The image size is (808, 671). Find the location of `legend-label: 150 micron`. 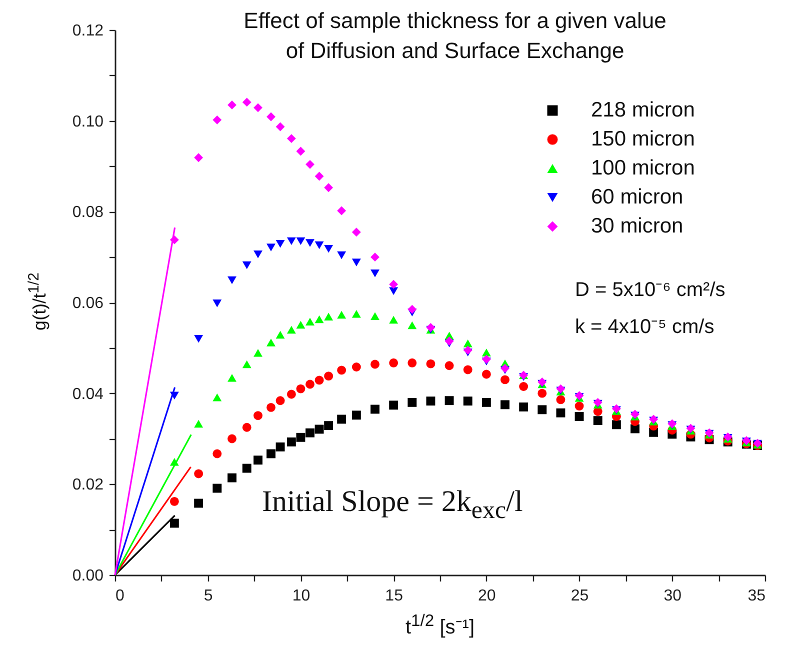

legend-label: 150 micron is located at coordinates (643, 139).